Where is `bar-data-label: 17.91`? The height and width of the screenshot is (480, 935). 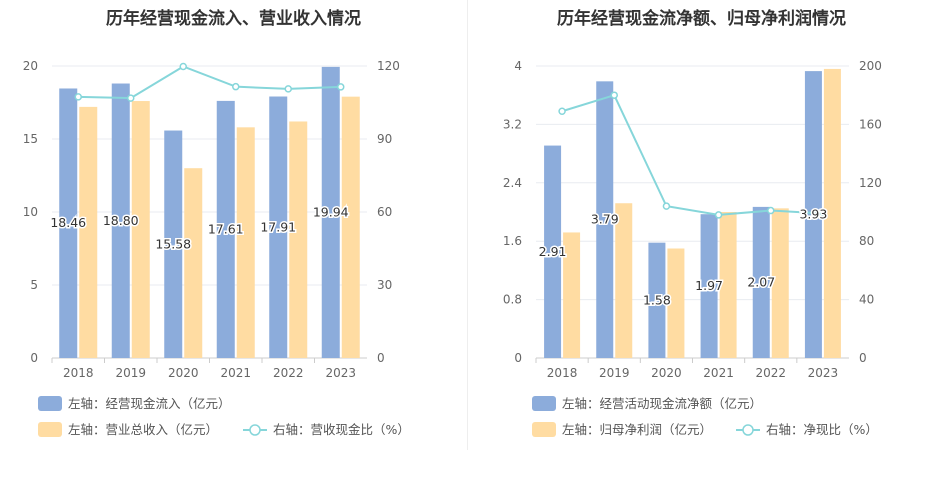 bar-data-label: 17.91 is located at coordinates (278, 226).